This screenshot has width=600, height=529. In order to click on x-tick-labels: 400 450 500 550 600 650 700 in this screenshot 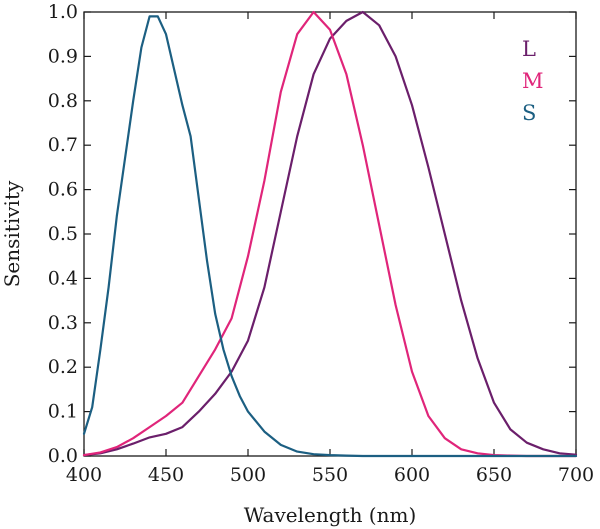, I will do `click(330, 475)`.